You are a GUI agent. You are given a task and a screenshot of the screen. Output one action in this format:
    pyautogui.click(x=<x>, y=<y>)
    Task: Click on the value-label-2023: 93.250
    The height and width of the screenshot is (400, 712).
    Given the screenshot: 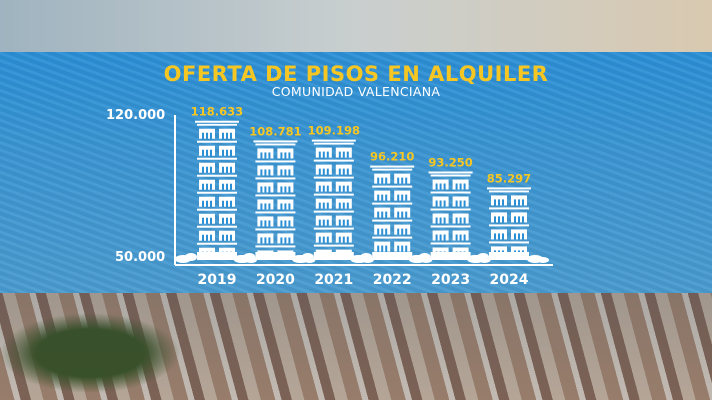 What is the action you would take?
    pyautogui.click(x=450, y=163)
    